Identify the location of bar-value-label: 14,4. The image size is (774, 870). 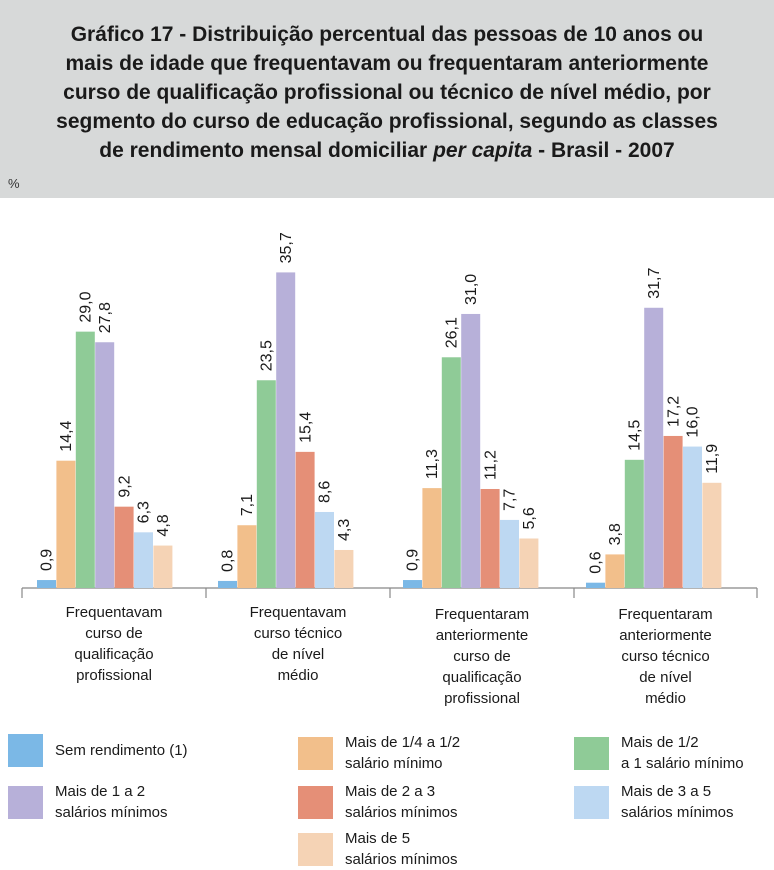
(66, 435).